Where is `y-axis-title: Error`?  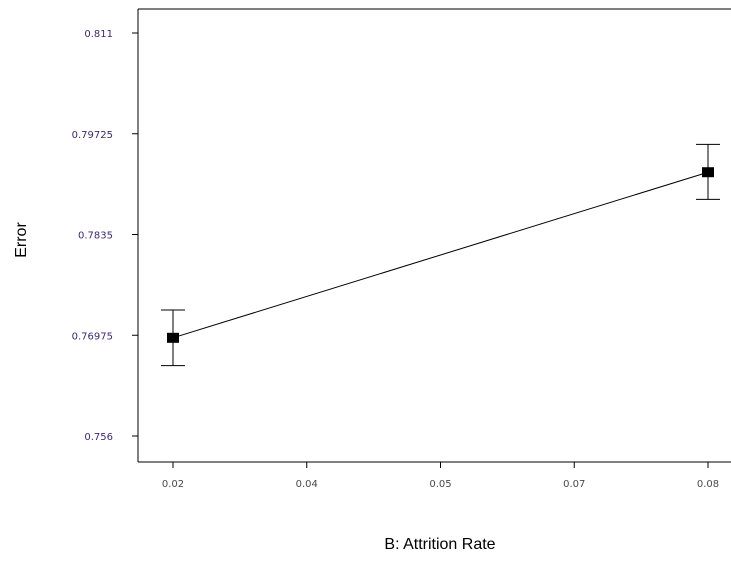
y-axis-title: Error is located at coordinates (21, 240).